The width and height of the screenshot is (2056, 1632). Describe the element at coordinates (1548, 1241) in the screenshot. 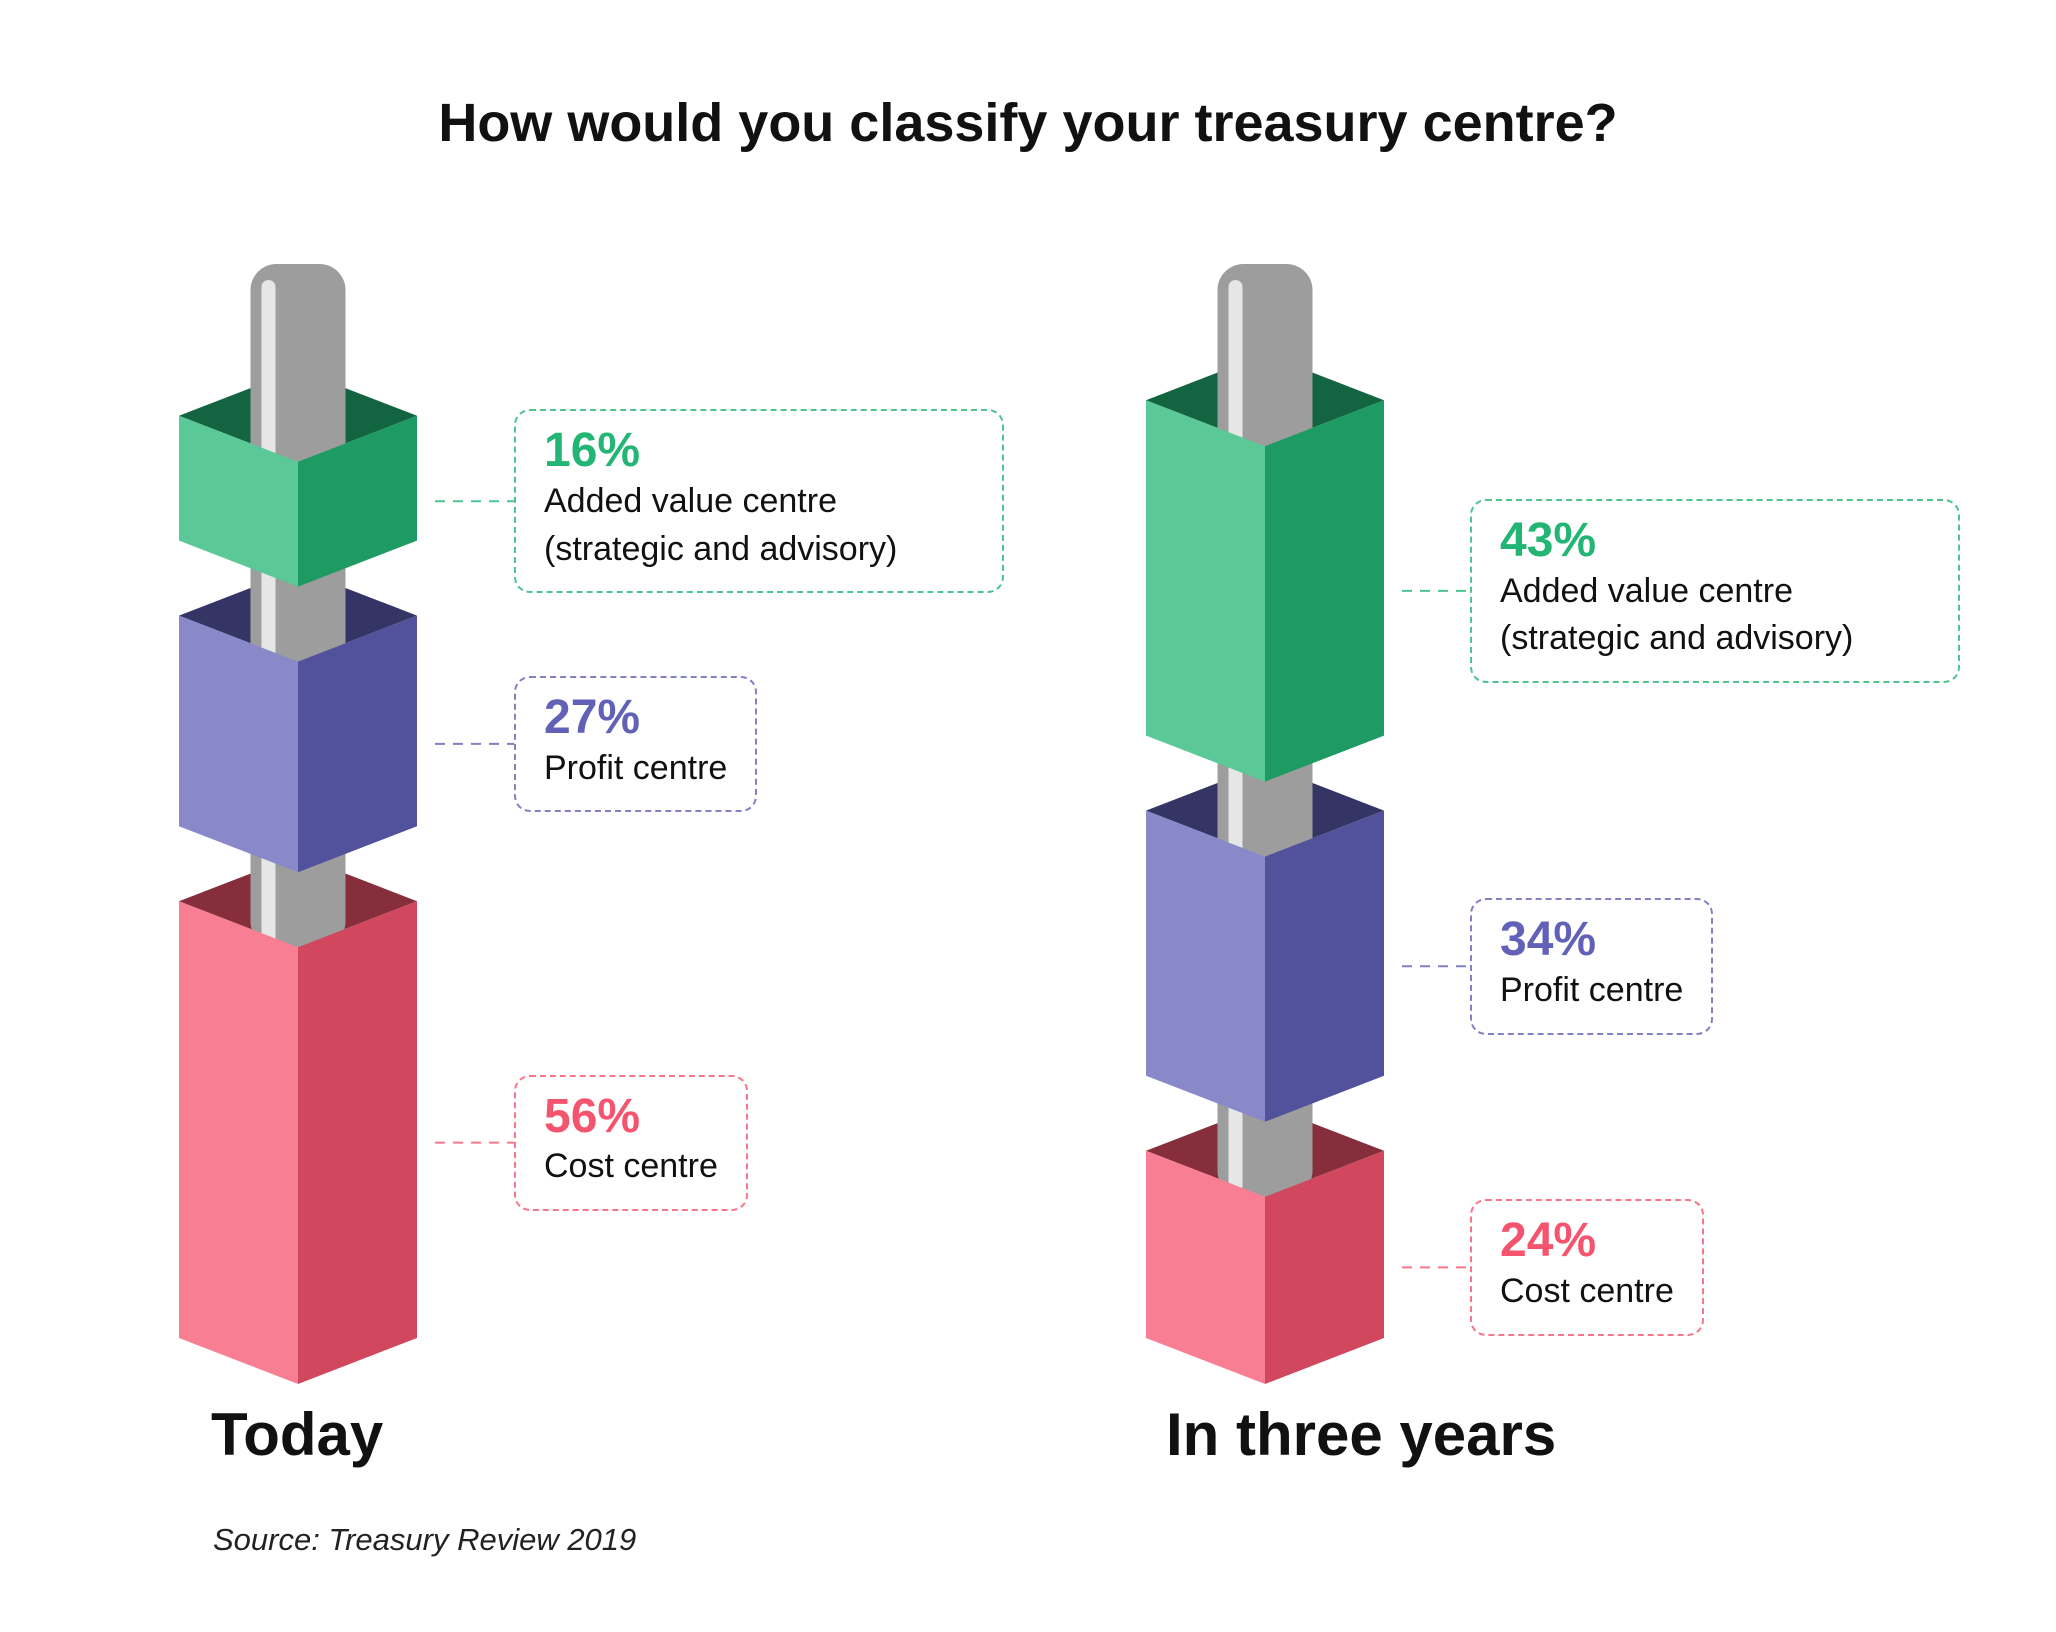

I see `value-label: 24%` at that location.